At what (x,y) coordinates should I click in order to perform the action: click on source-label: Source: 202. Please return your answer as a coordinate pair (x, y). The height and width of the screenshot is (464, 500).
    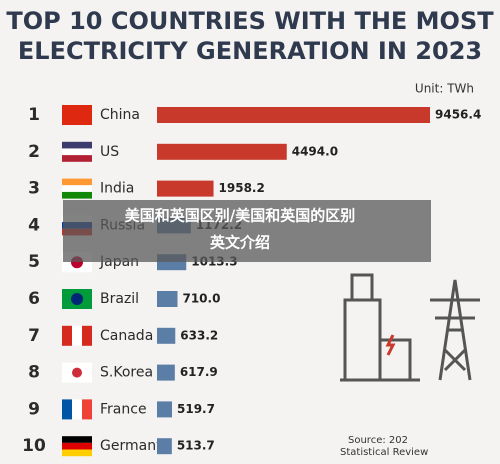
    Looking at the image, I should click on (378, 440).